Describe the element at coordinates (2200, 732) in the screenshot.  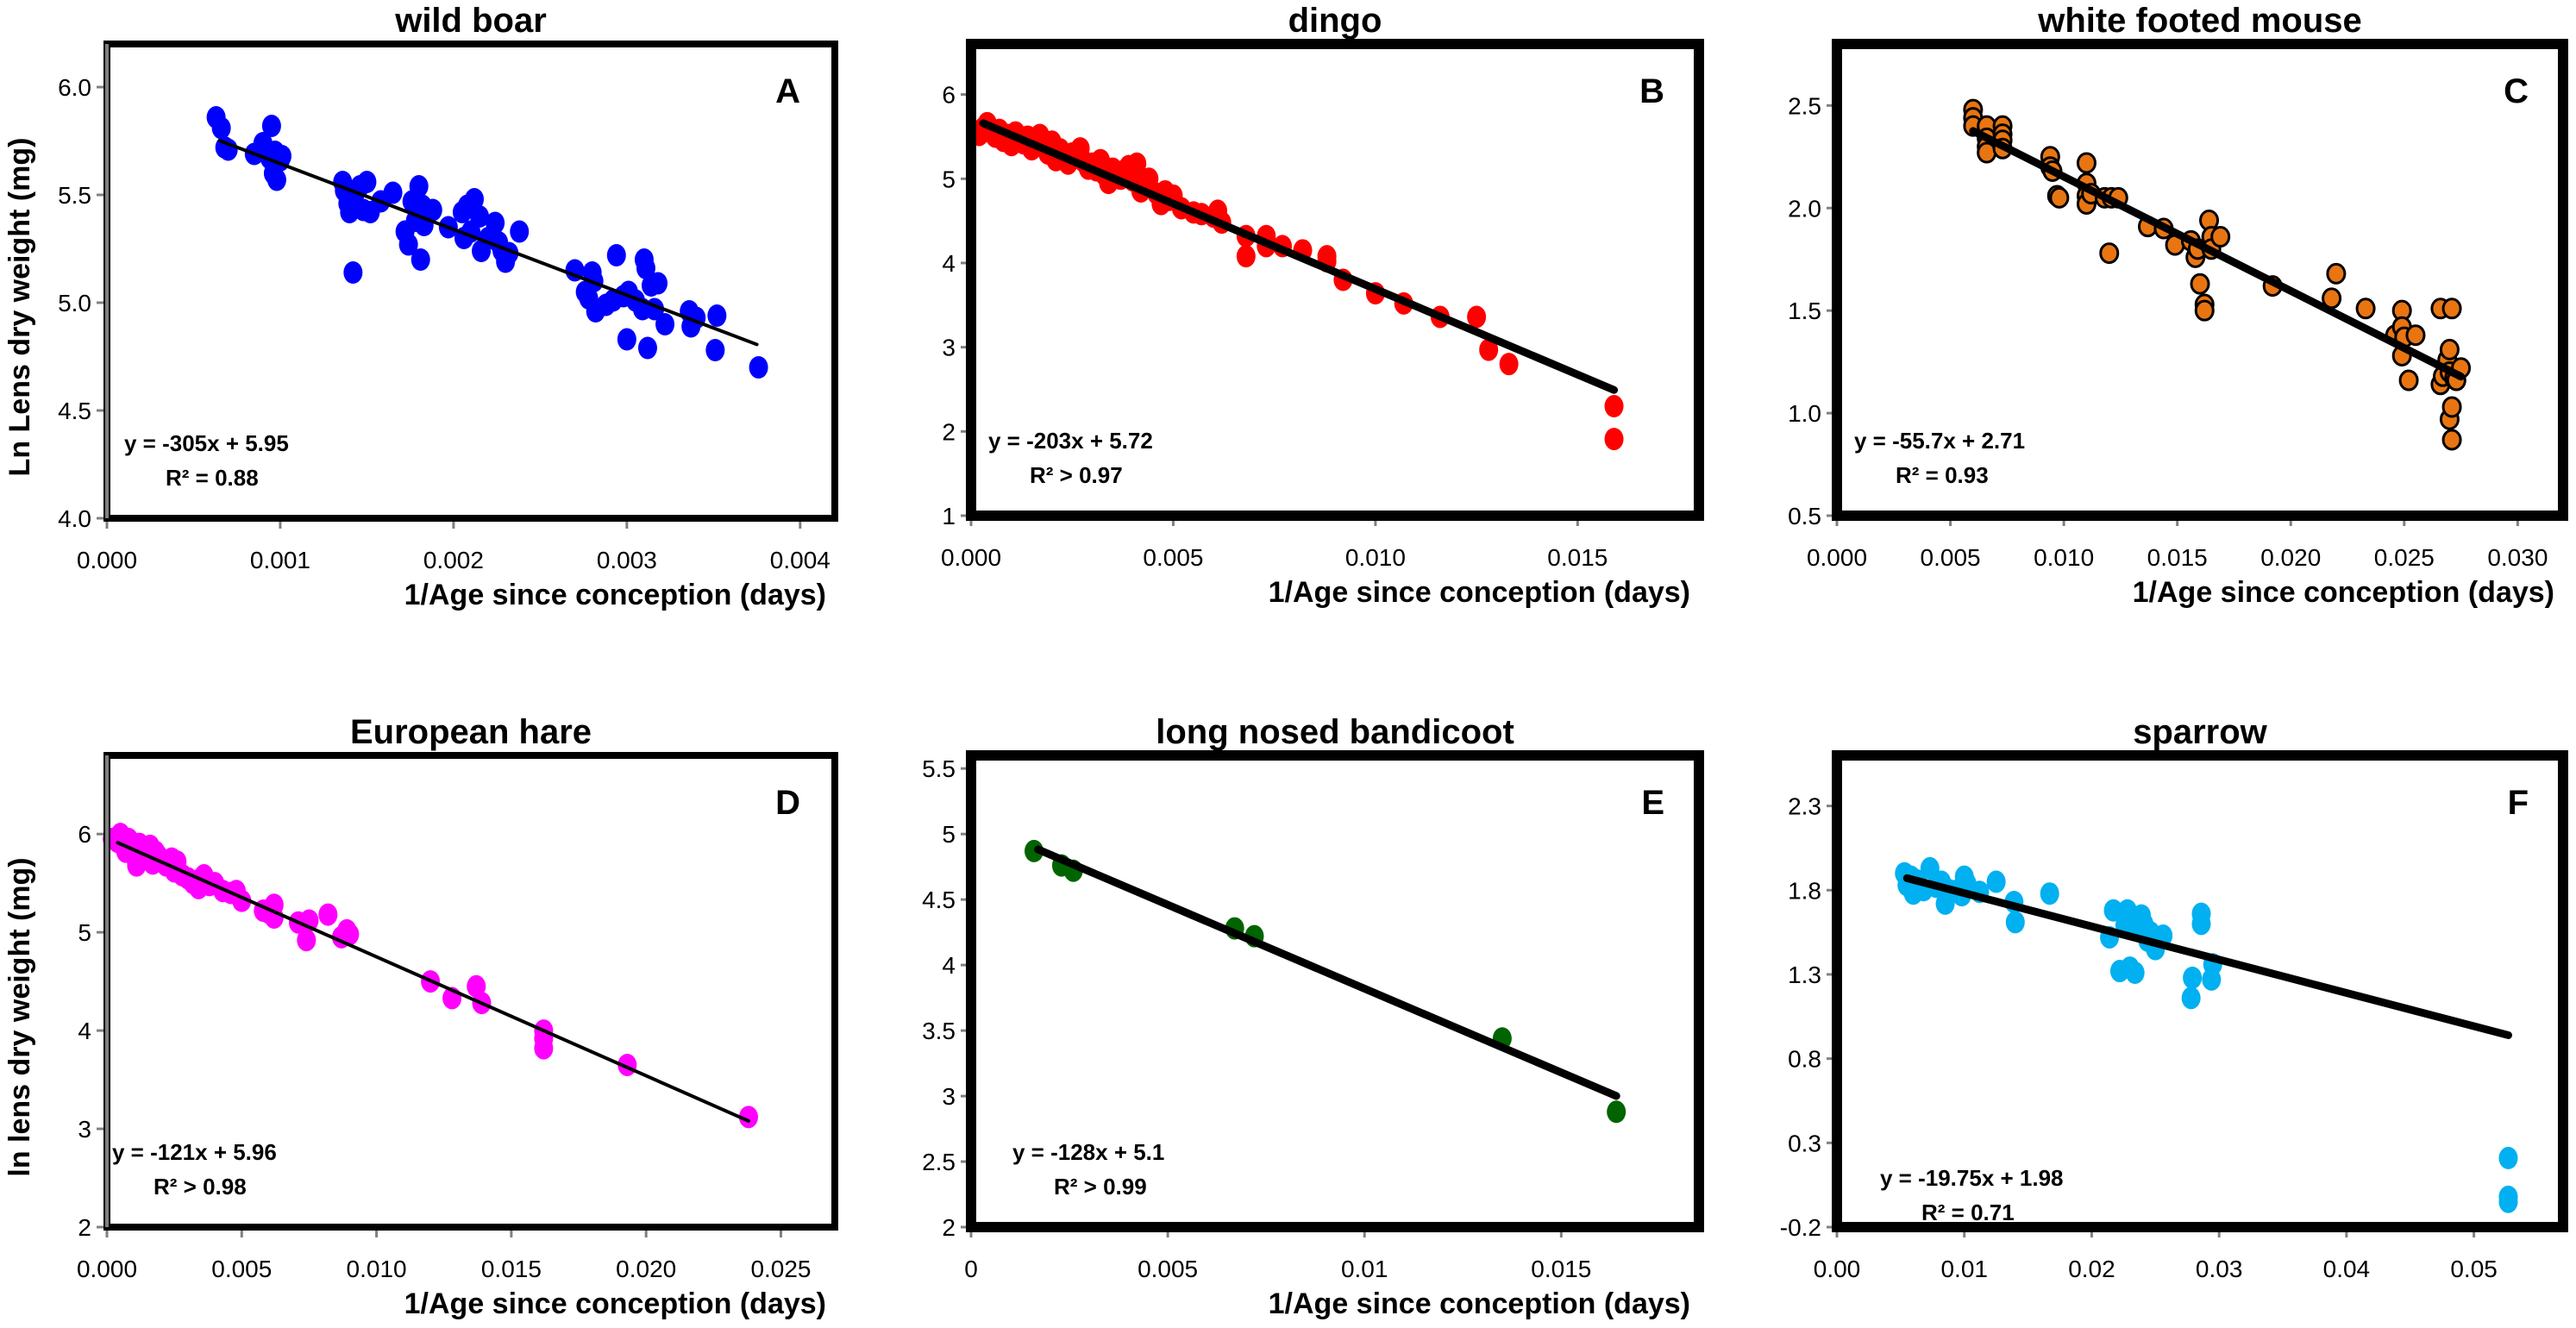
I see `chart-title: sparrow` at that location.